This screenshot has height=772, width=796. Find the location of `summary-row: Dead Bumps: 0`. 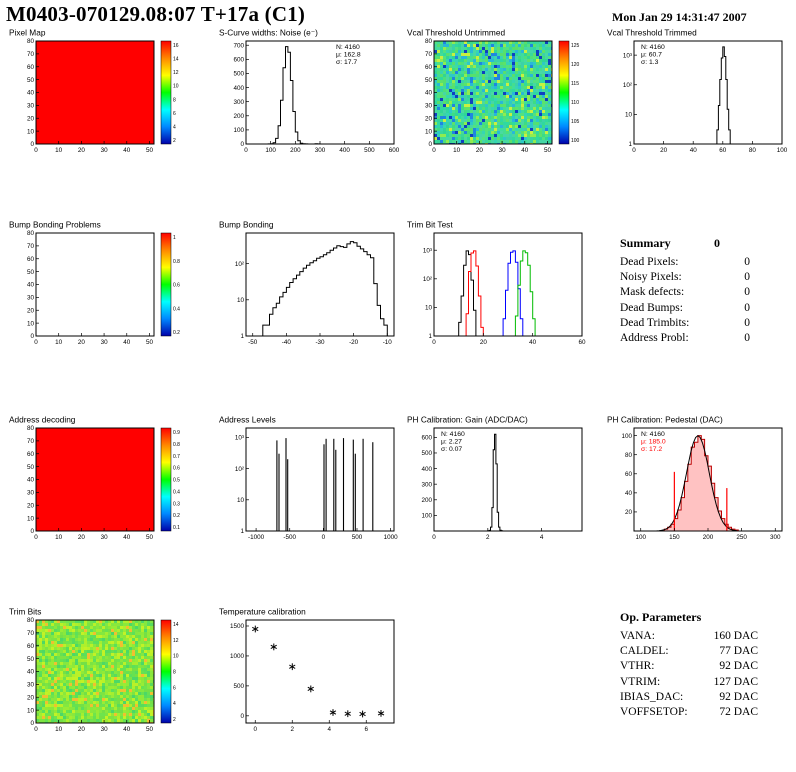

summary-row: Dead Bumps: 0 is located at coordinates (685, 308).